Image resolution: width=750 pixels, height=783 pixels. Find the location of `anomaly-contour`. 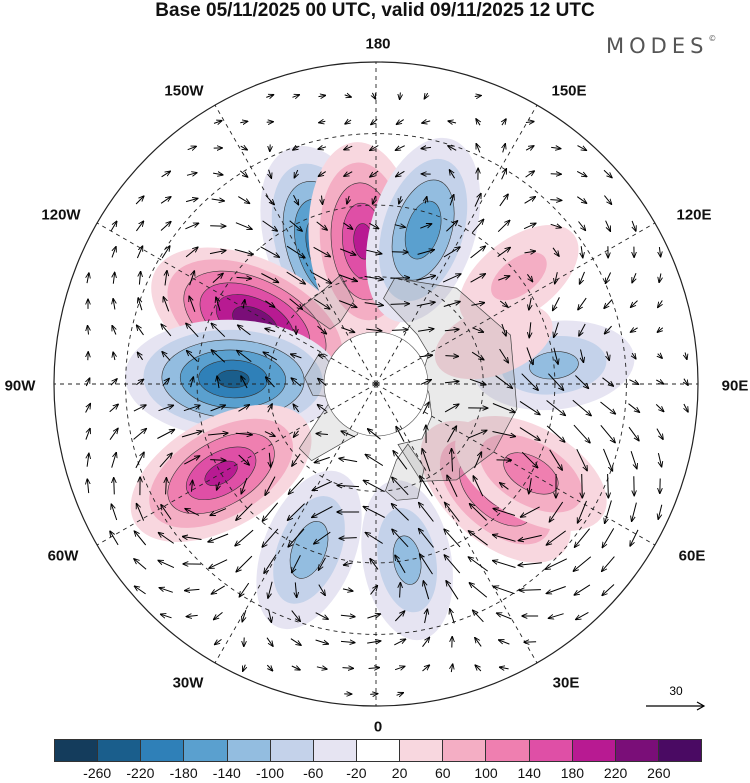

anomaly-contour is located at coordinates (309, 550).